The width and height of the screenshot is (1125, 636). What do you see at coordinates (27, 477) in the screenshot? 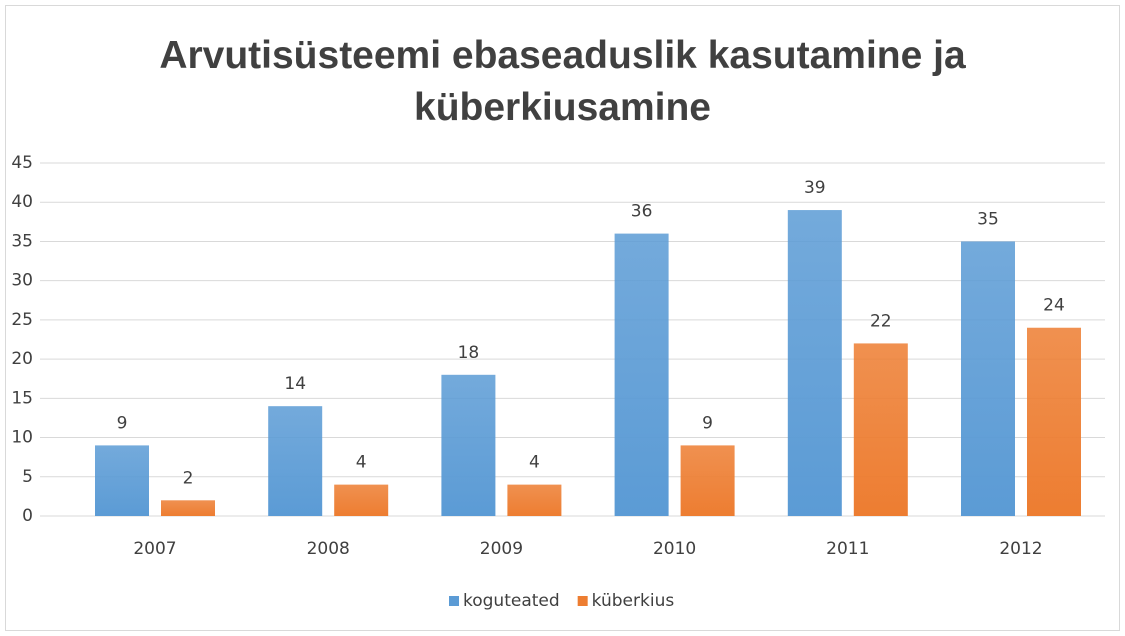
I see `y-tick-label: 5` at bounding box center [27, 477].